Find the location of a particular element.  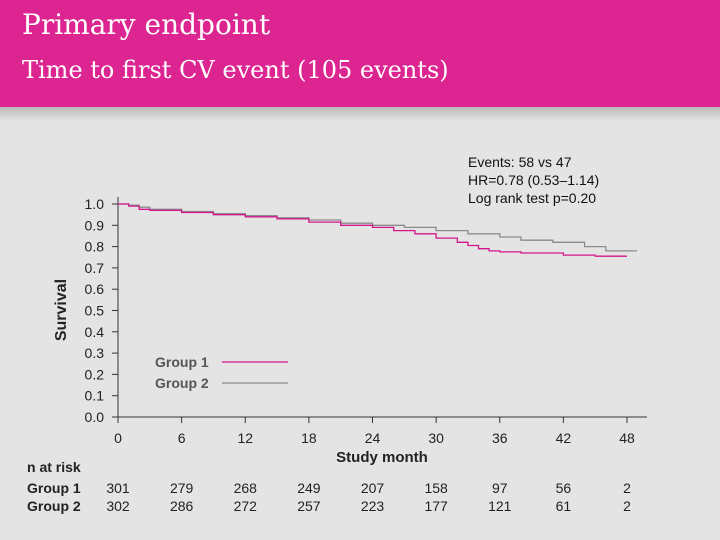

y-tick-label: 0.3 is located at coordinates (95, 353).